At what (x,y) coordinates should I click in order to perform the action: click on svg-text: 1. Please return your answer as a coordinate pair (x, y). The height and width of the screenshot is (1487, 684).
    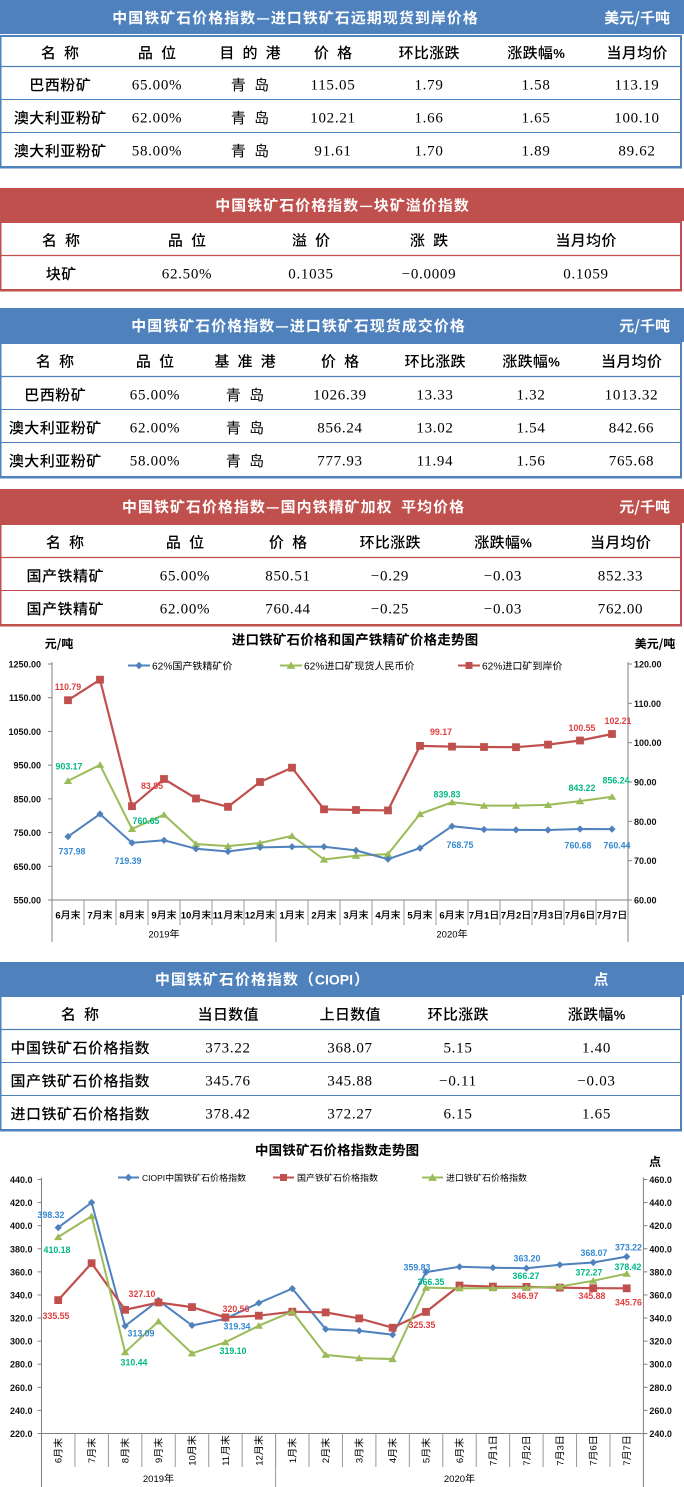
    Looking at the image, I should click on (487, 916).